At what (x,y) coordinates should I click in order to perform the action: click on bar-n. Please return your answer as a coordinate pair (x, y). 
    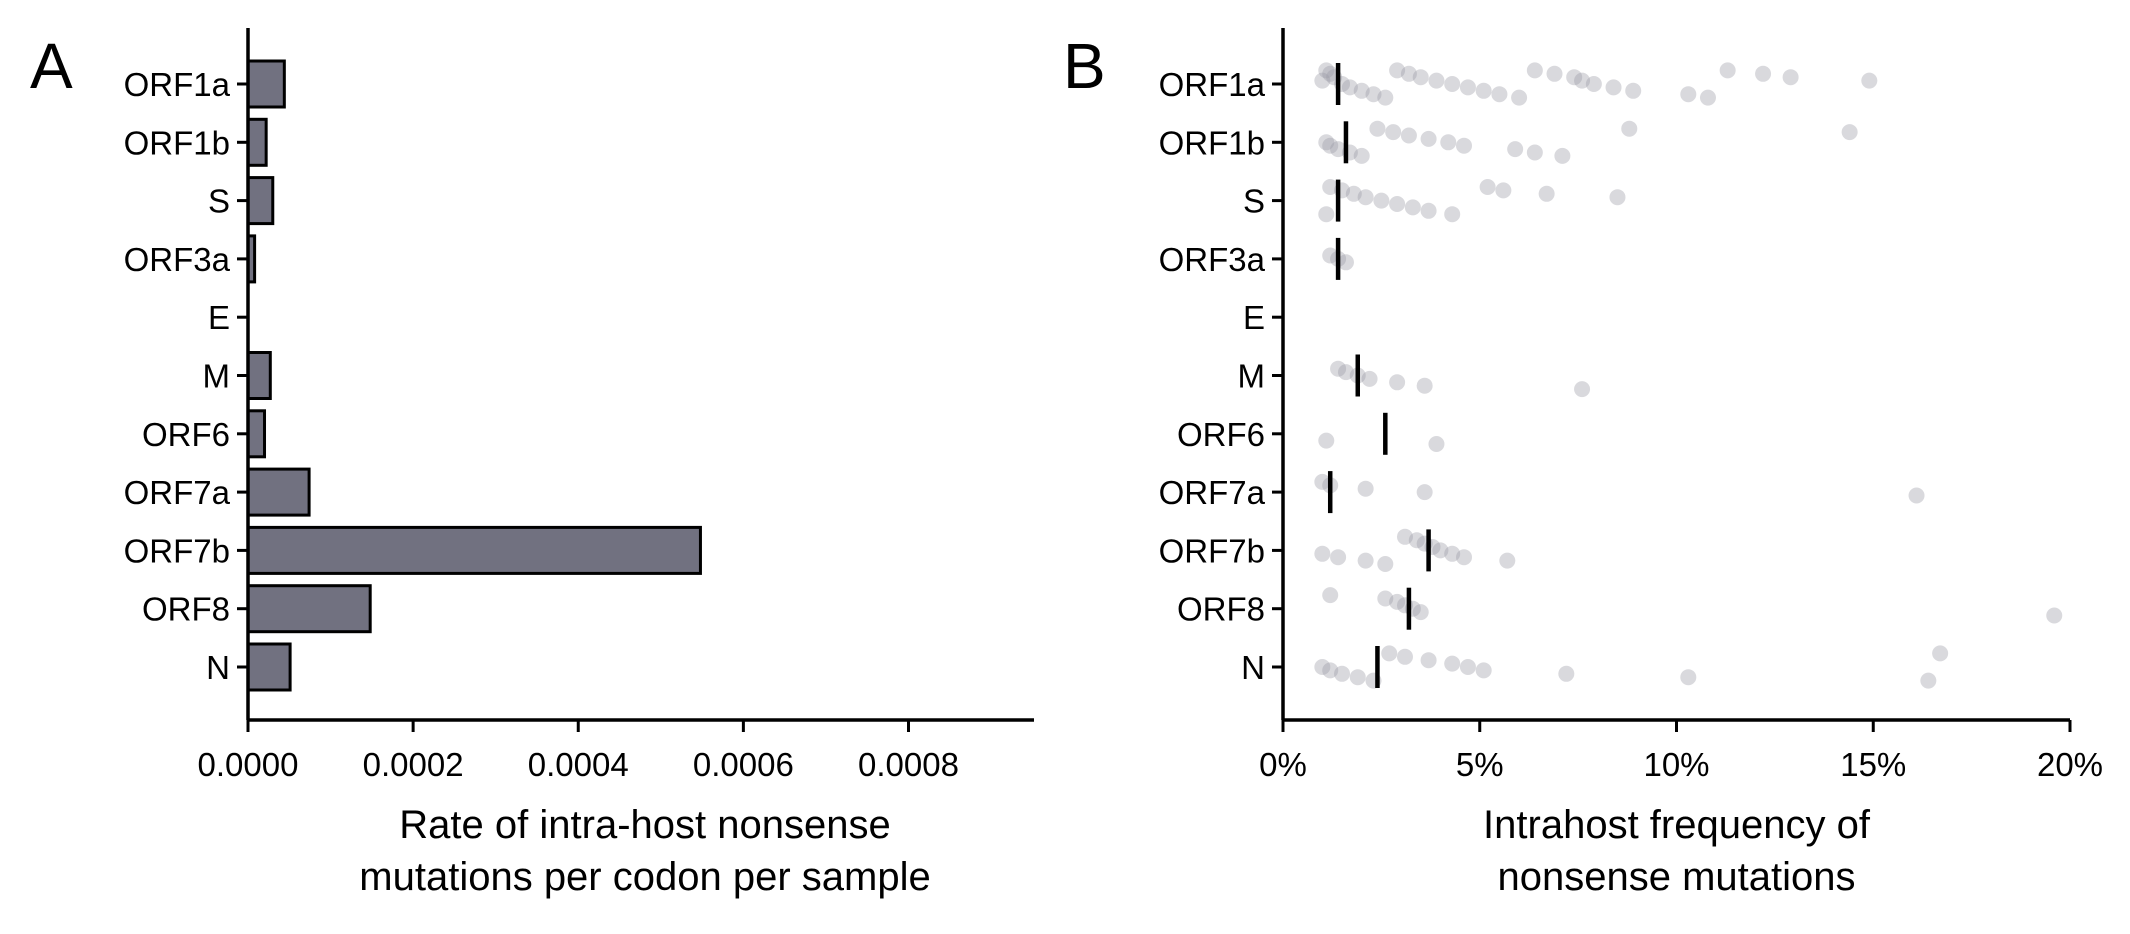
    Looking at the image, I should click on (269, 667).